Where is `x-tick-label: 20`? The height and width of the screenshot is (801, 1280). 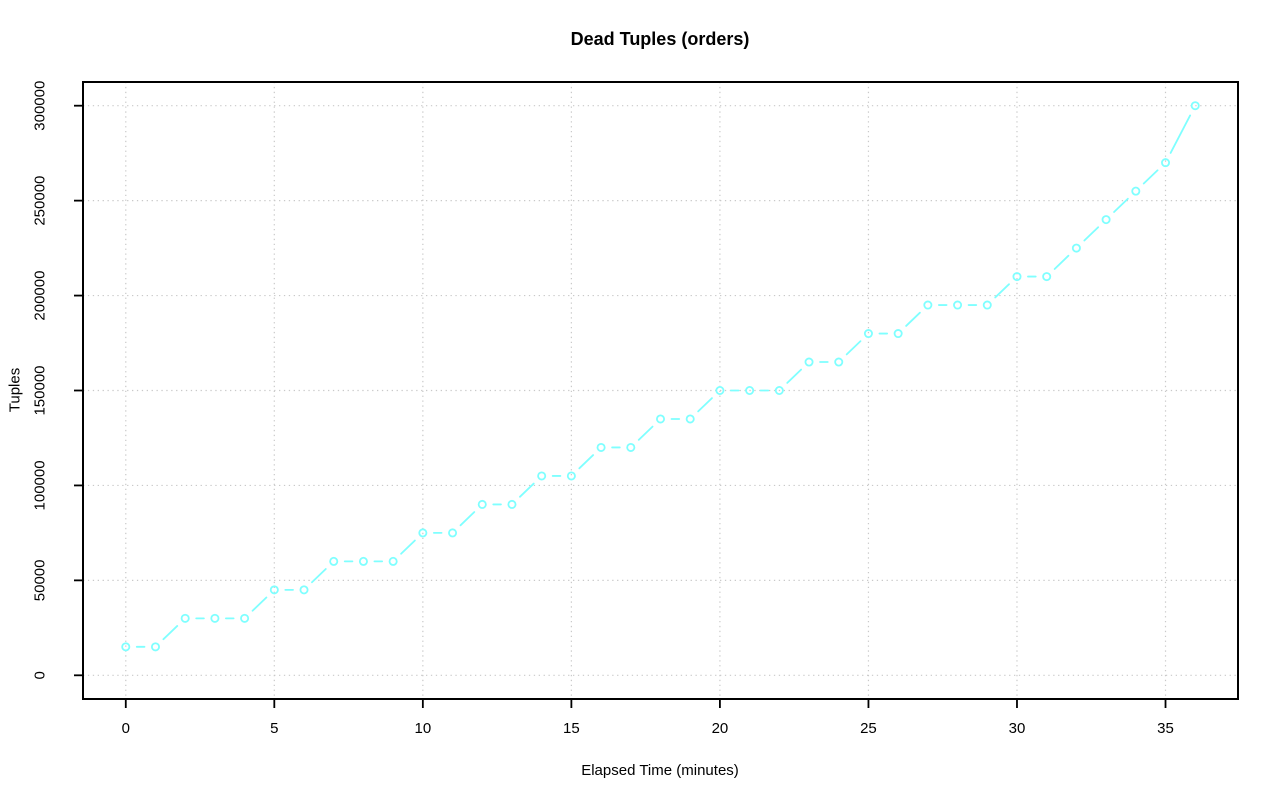
x-tick-label: 20 is located at coordinates (720, 728).